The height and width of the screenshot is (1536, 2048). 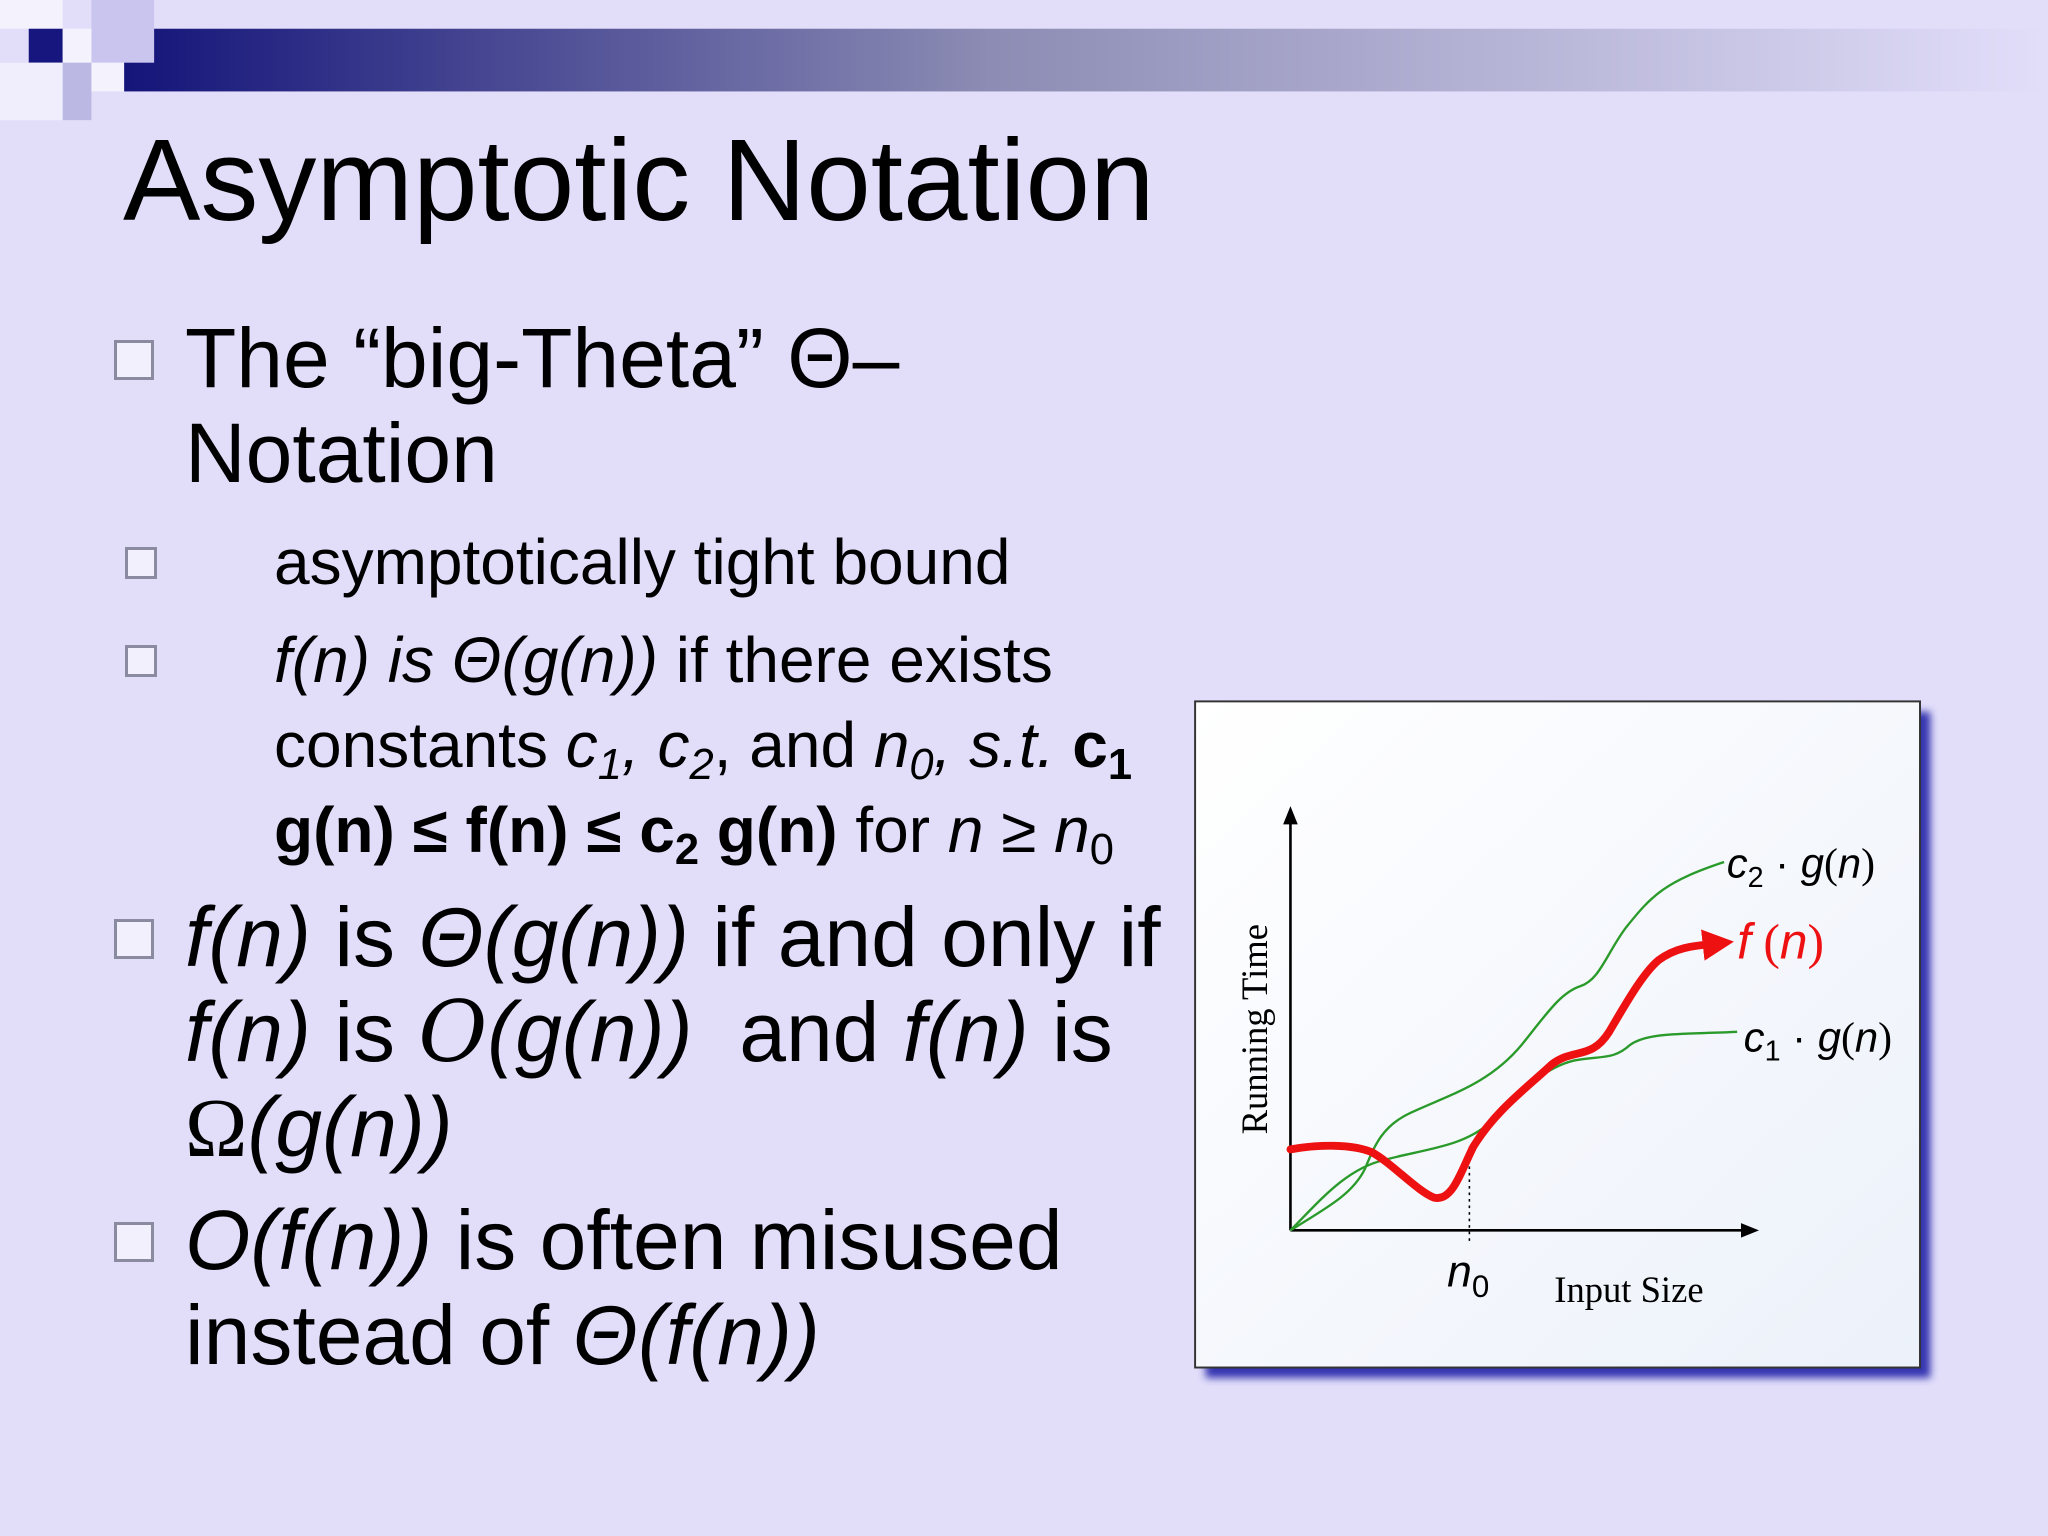 I want to click on text-run: g(n), so click(x=768, y=830).